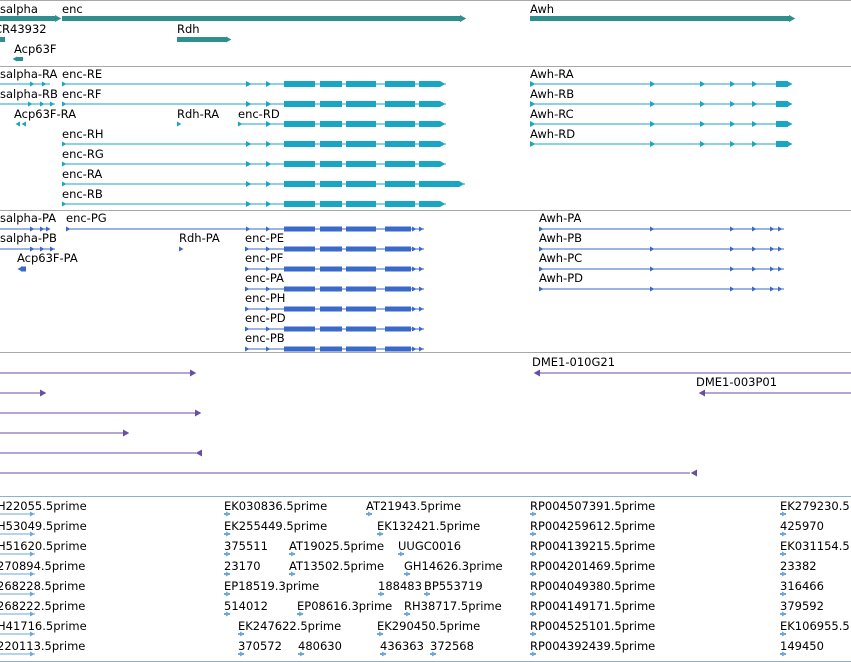 This screenshot has width=851, height=662. I want to click on est-label: 372568, so click(452, 646).